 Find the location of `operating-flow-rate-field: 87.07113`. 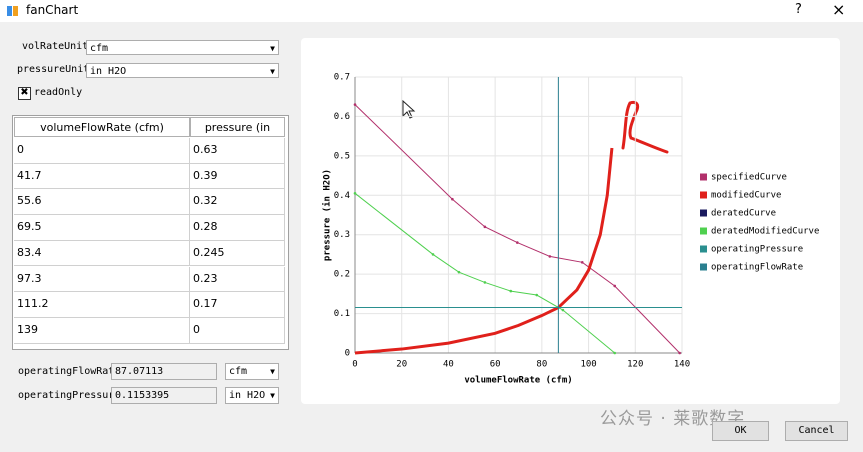

operating-flow-rate-field: 87.07113 is located at coordinates (164, 371).